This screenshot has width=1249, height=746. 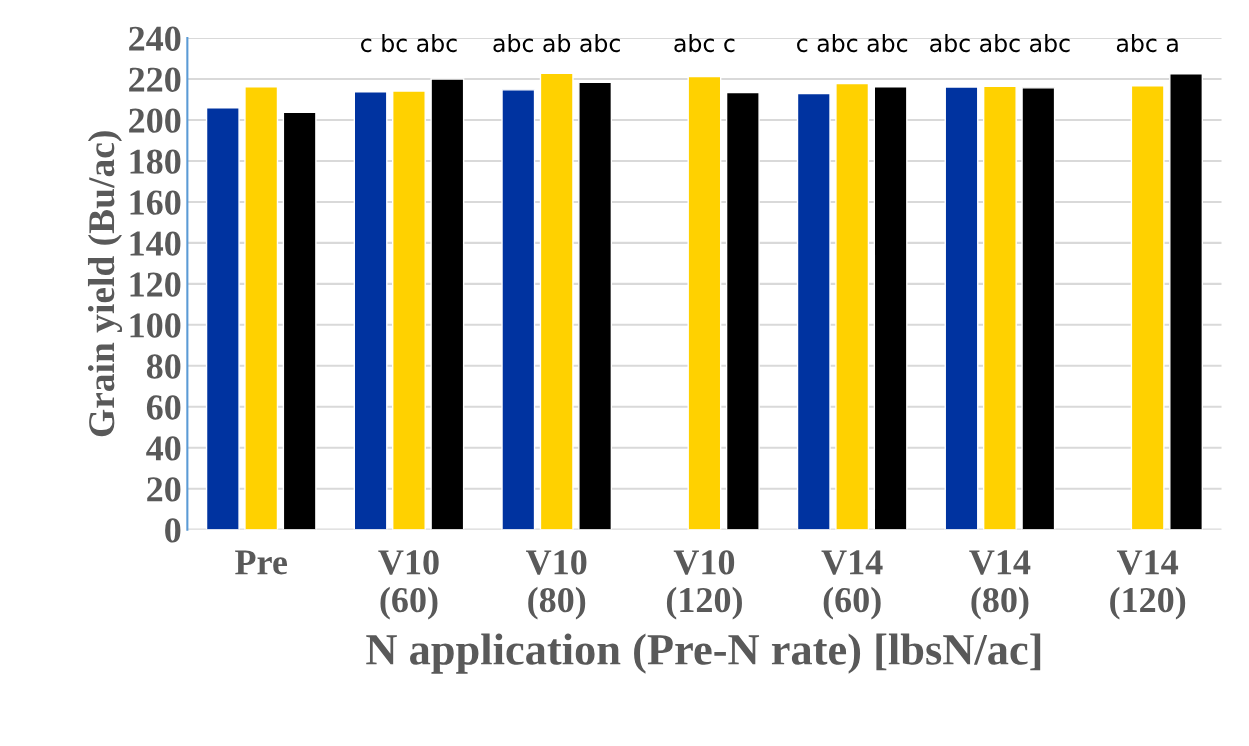 What do you see at coordinates (704, 43) in the screenshot?
I see `text: abc c` at bounding box center [704, 43].